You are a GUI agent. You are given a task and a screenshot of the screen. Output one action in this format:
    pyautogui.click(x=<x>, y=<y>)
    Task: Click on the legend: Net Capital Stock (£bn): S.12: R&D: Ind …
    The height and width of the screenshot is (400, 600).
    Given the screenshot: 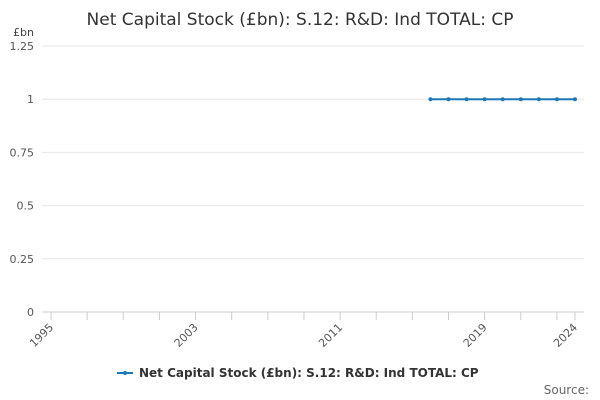 What is the action you would take?
    pyautogui.click(x=298, y=373)
    